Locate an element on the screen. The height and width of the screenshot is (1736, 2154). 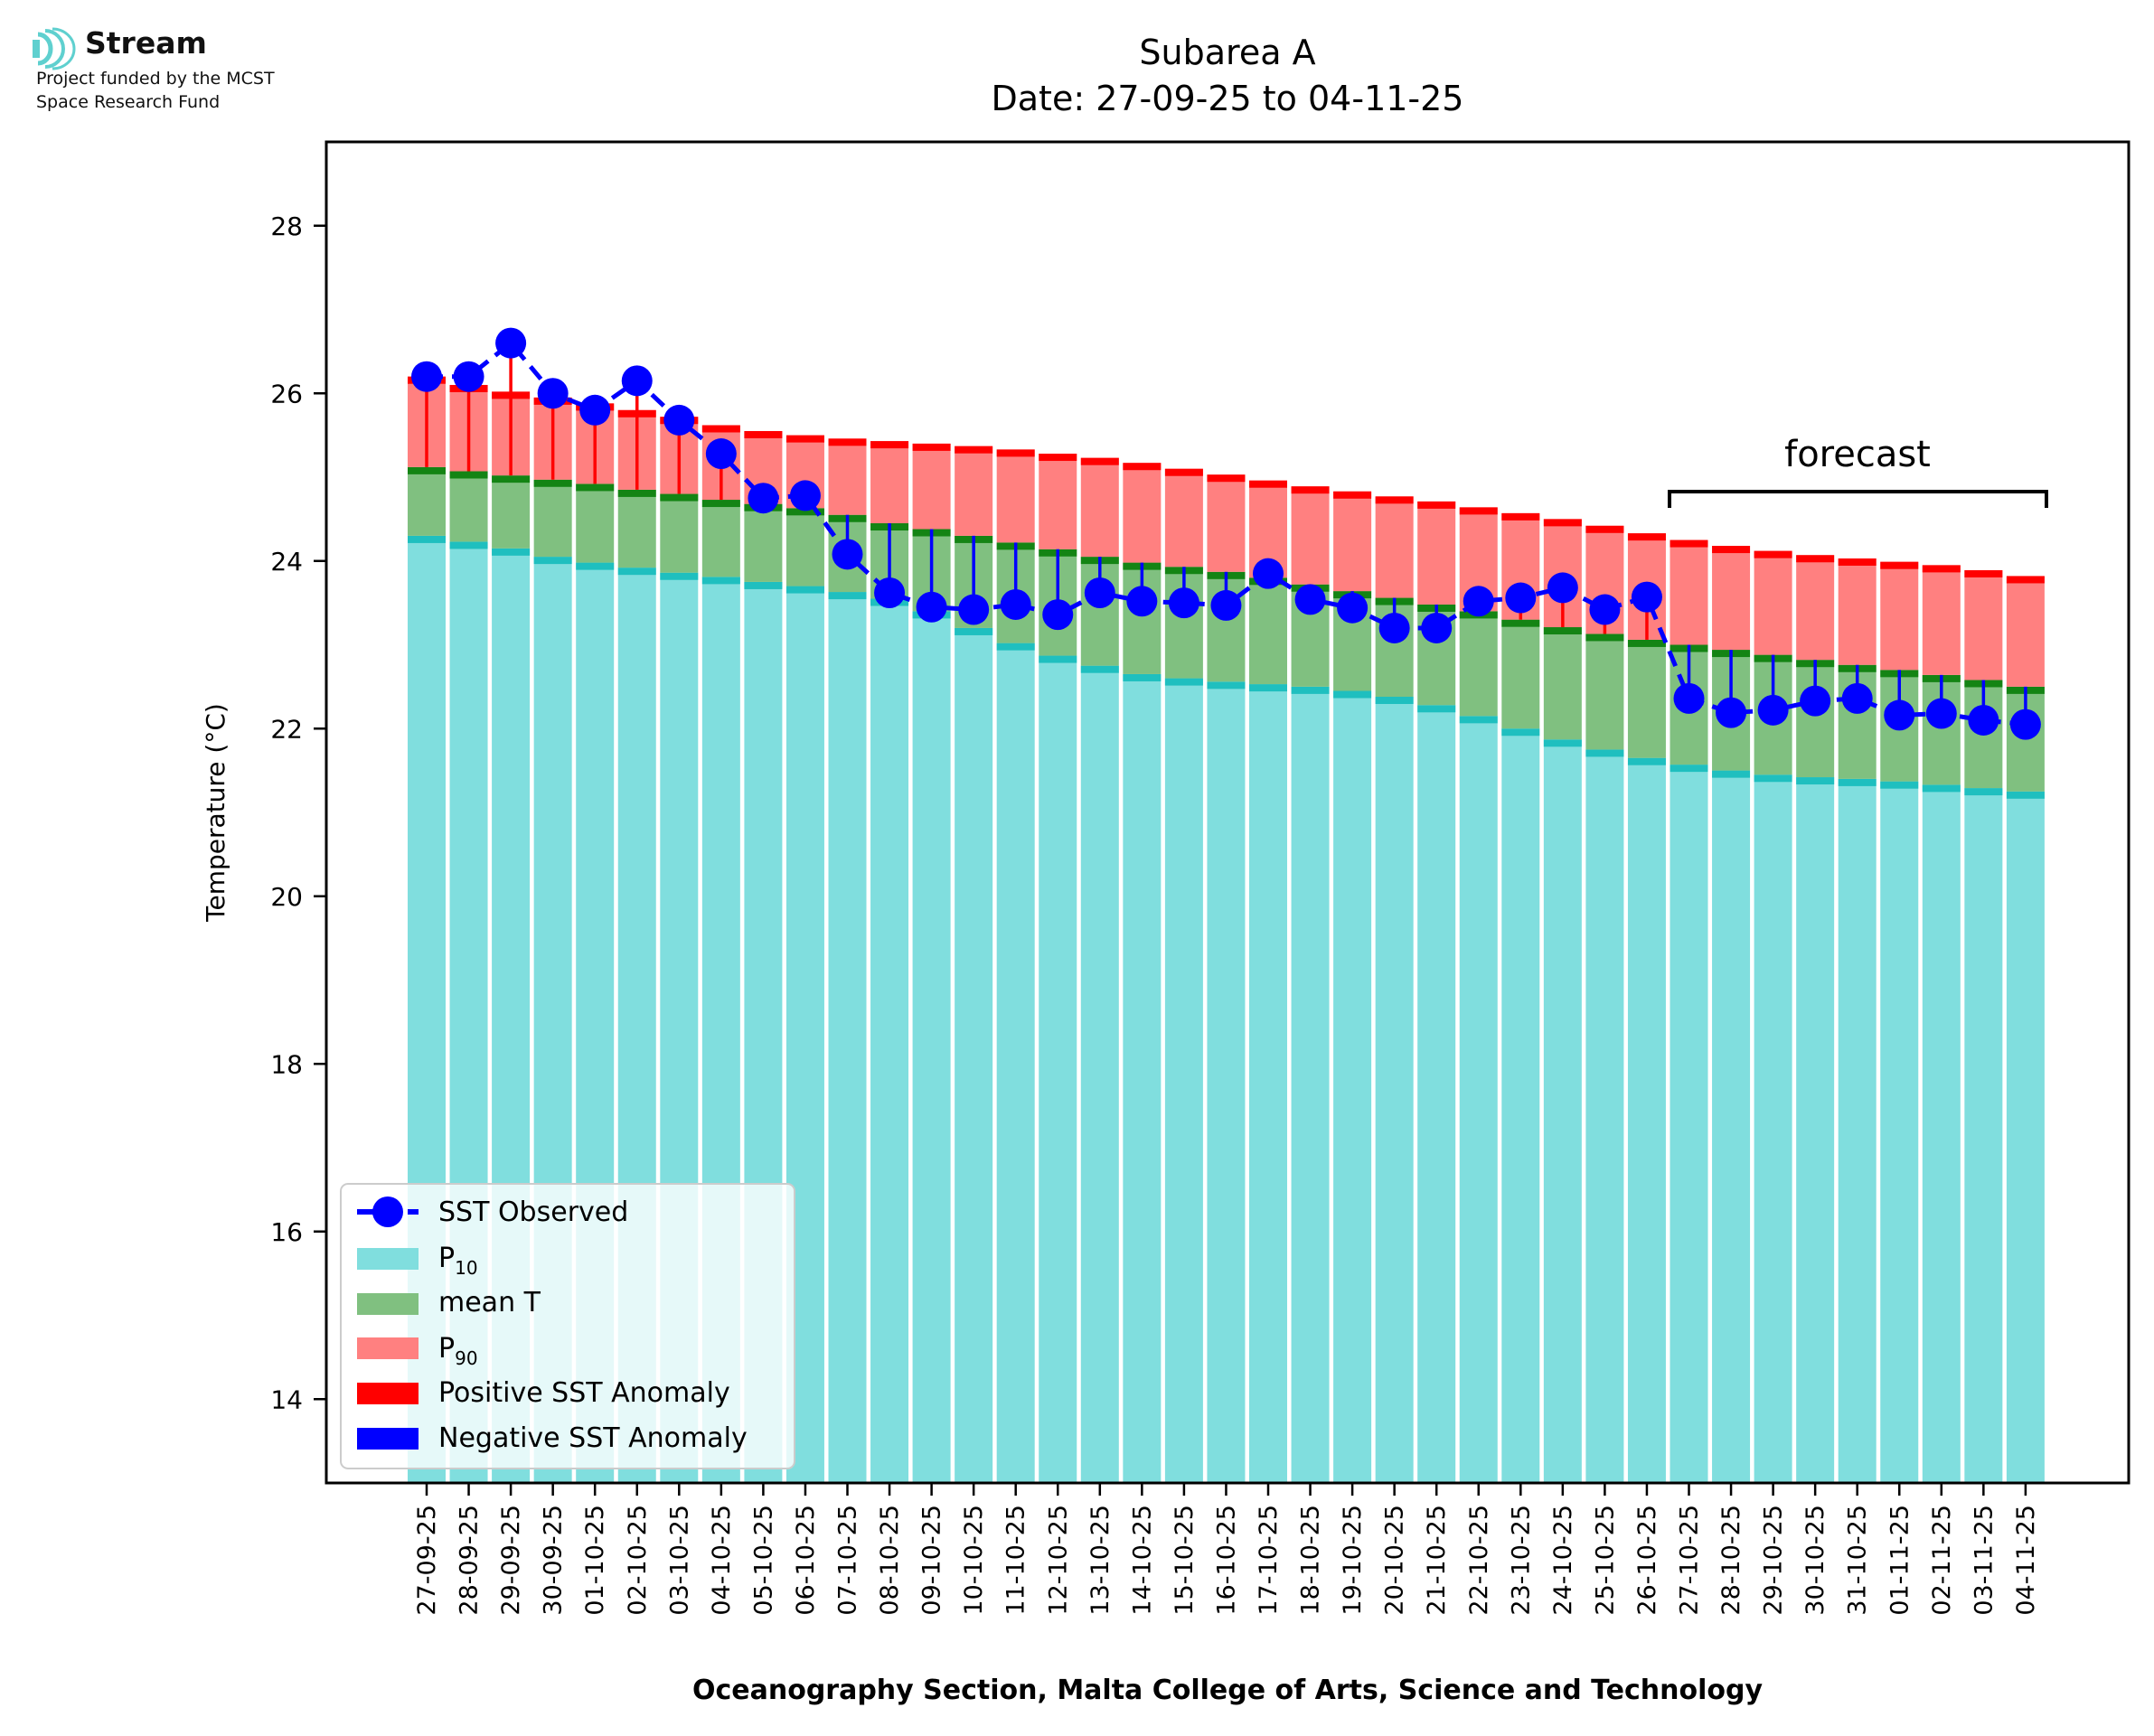
x-tick-label: 25-10-25 is located at coordinates (1605, 1560).